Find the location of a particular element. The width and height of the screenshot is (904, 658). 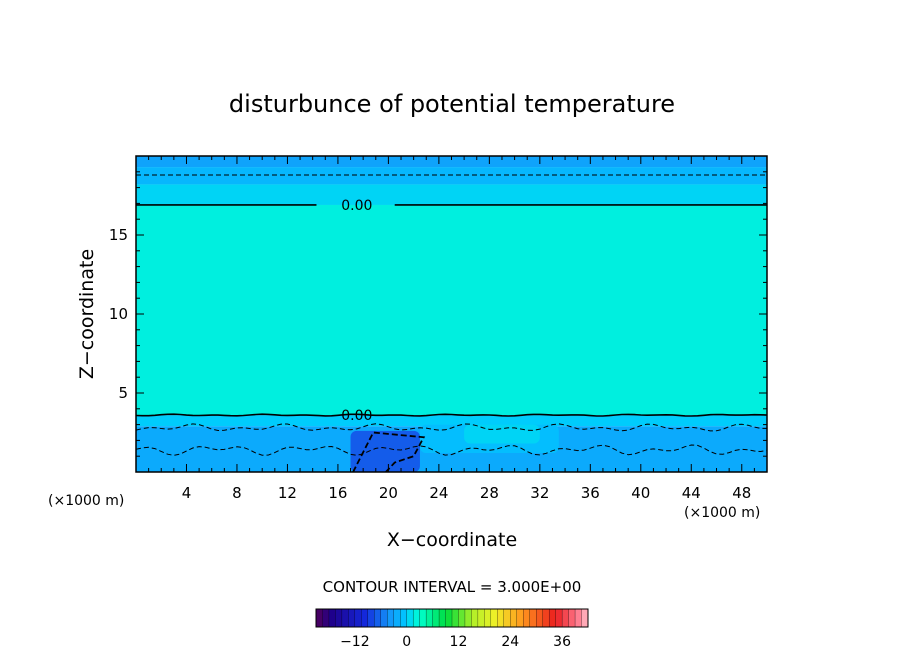

colorbar-tick-label: −12 is located at coordinates (355, 642).